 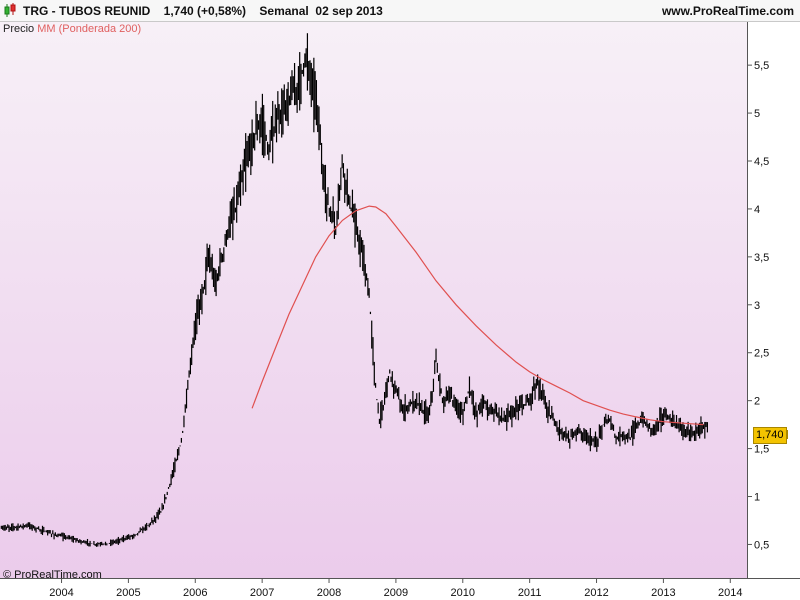 What do you see at coordinates (89, 29) in the screenshot?
I see `legend-ma-label: MM (Ponderada 200)` at bounding box center [89, 29].